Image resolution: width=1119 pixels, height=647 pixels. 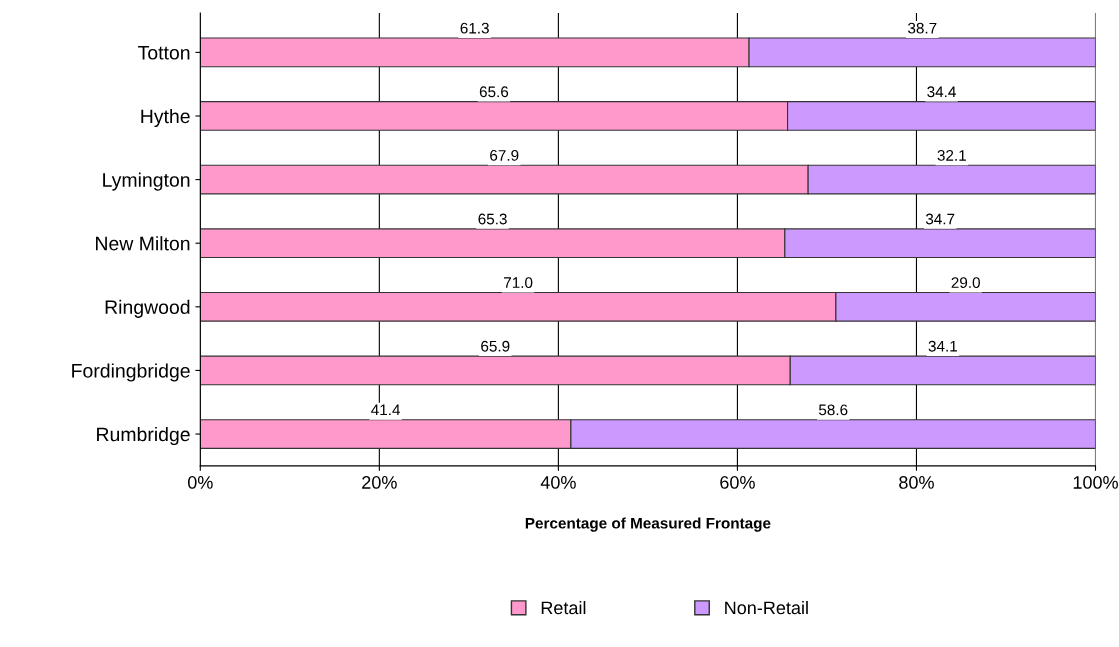 What do you see at coordinates (940, 219) in the screenshot?
I see `data-label: 34.7` at bounding box center [940, 219].